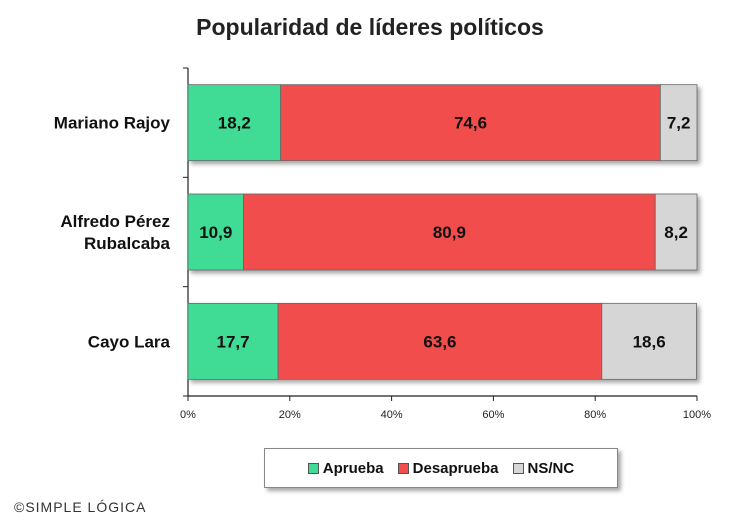 This screenshot has height=530, width=740. Describe the element at coordinates (290, 415) in the screenshot. I see `x-tick-label: 20%` at that location.